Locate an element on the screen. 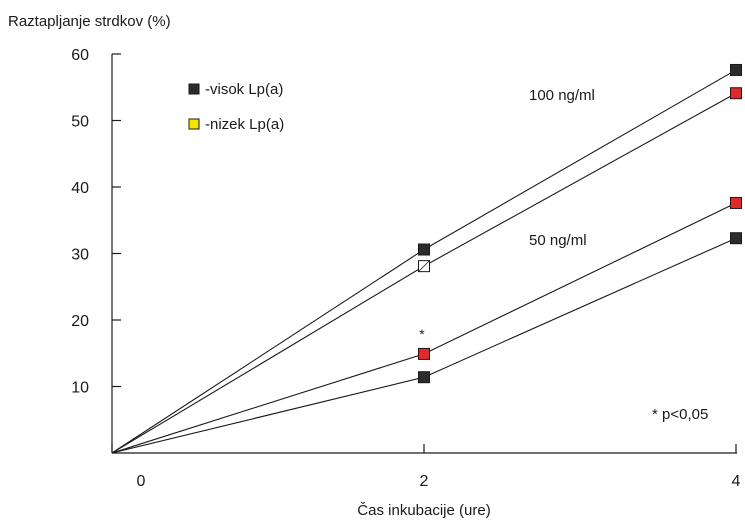  group-label-100: 100 ng/ml is located at coordinates (562, 95).